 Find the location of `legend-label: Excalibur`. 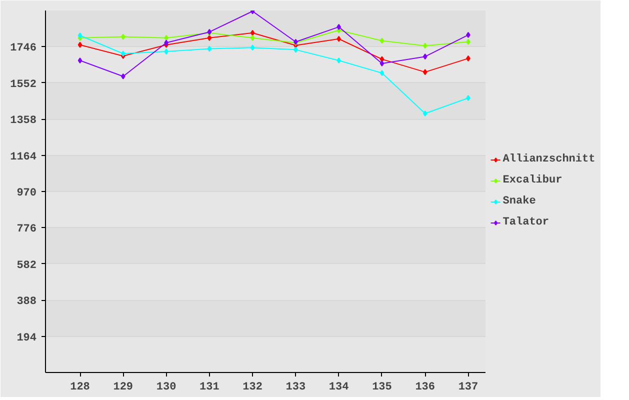

legend-label: Excalibur is located at coordinates (532, 180).